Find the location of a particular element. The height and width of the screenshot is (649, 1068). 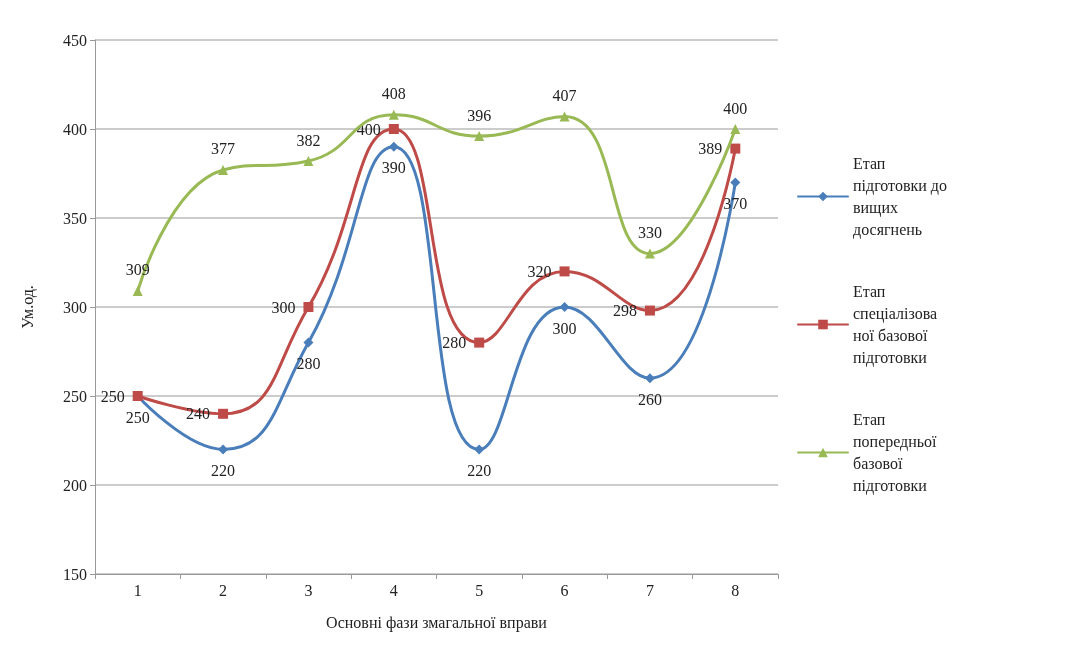

data-label: 382 is located at coordinates (308, 140).